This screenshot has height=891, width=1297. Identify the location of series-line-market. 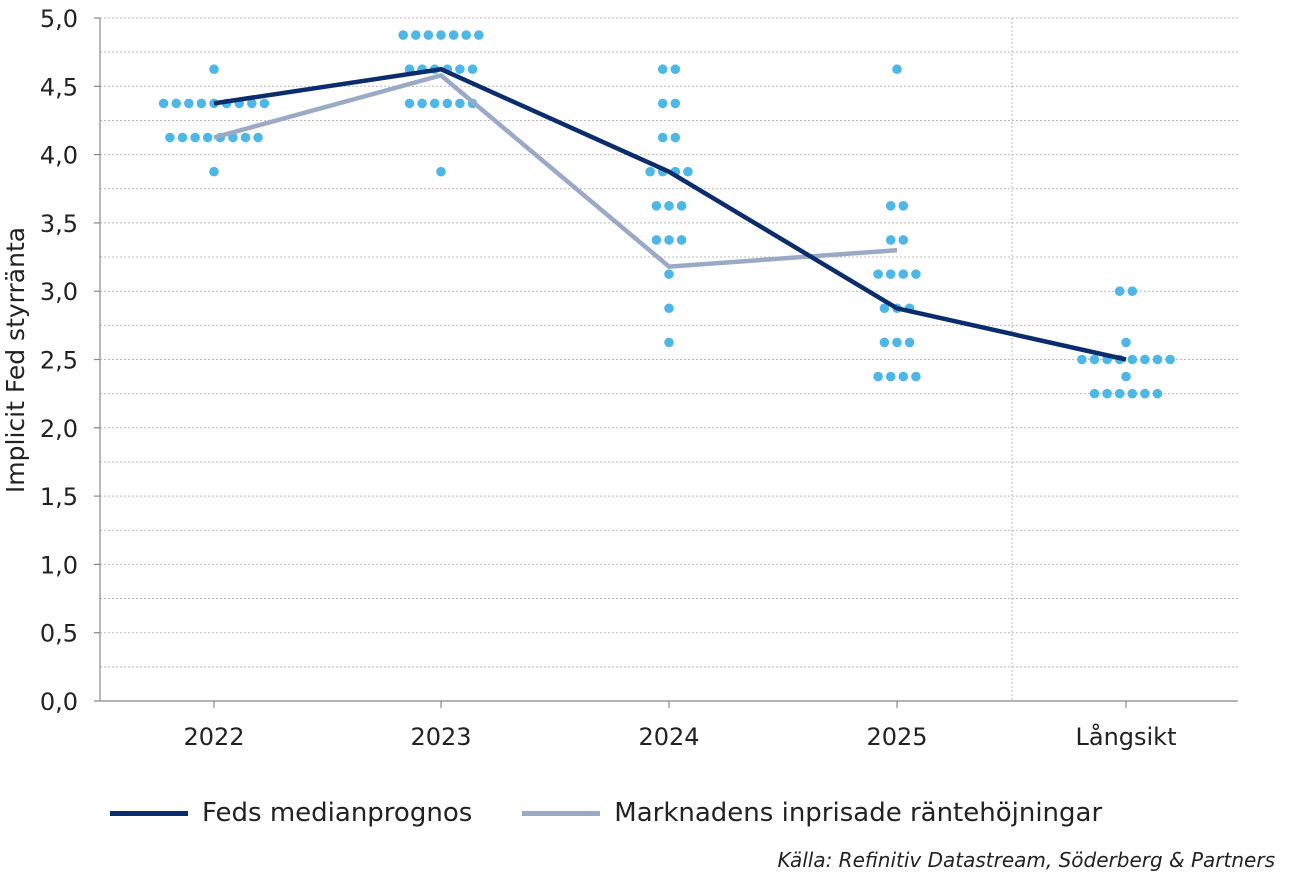
(555, 171).